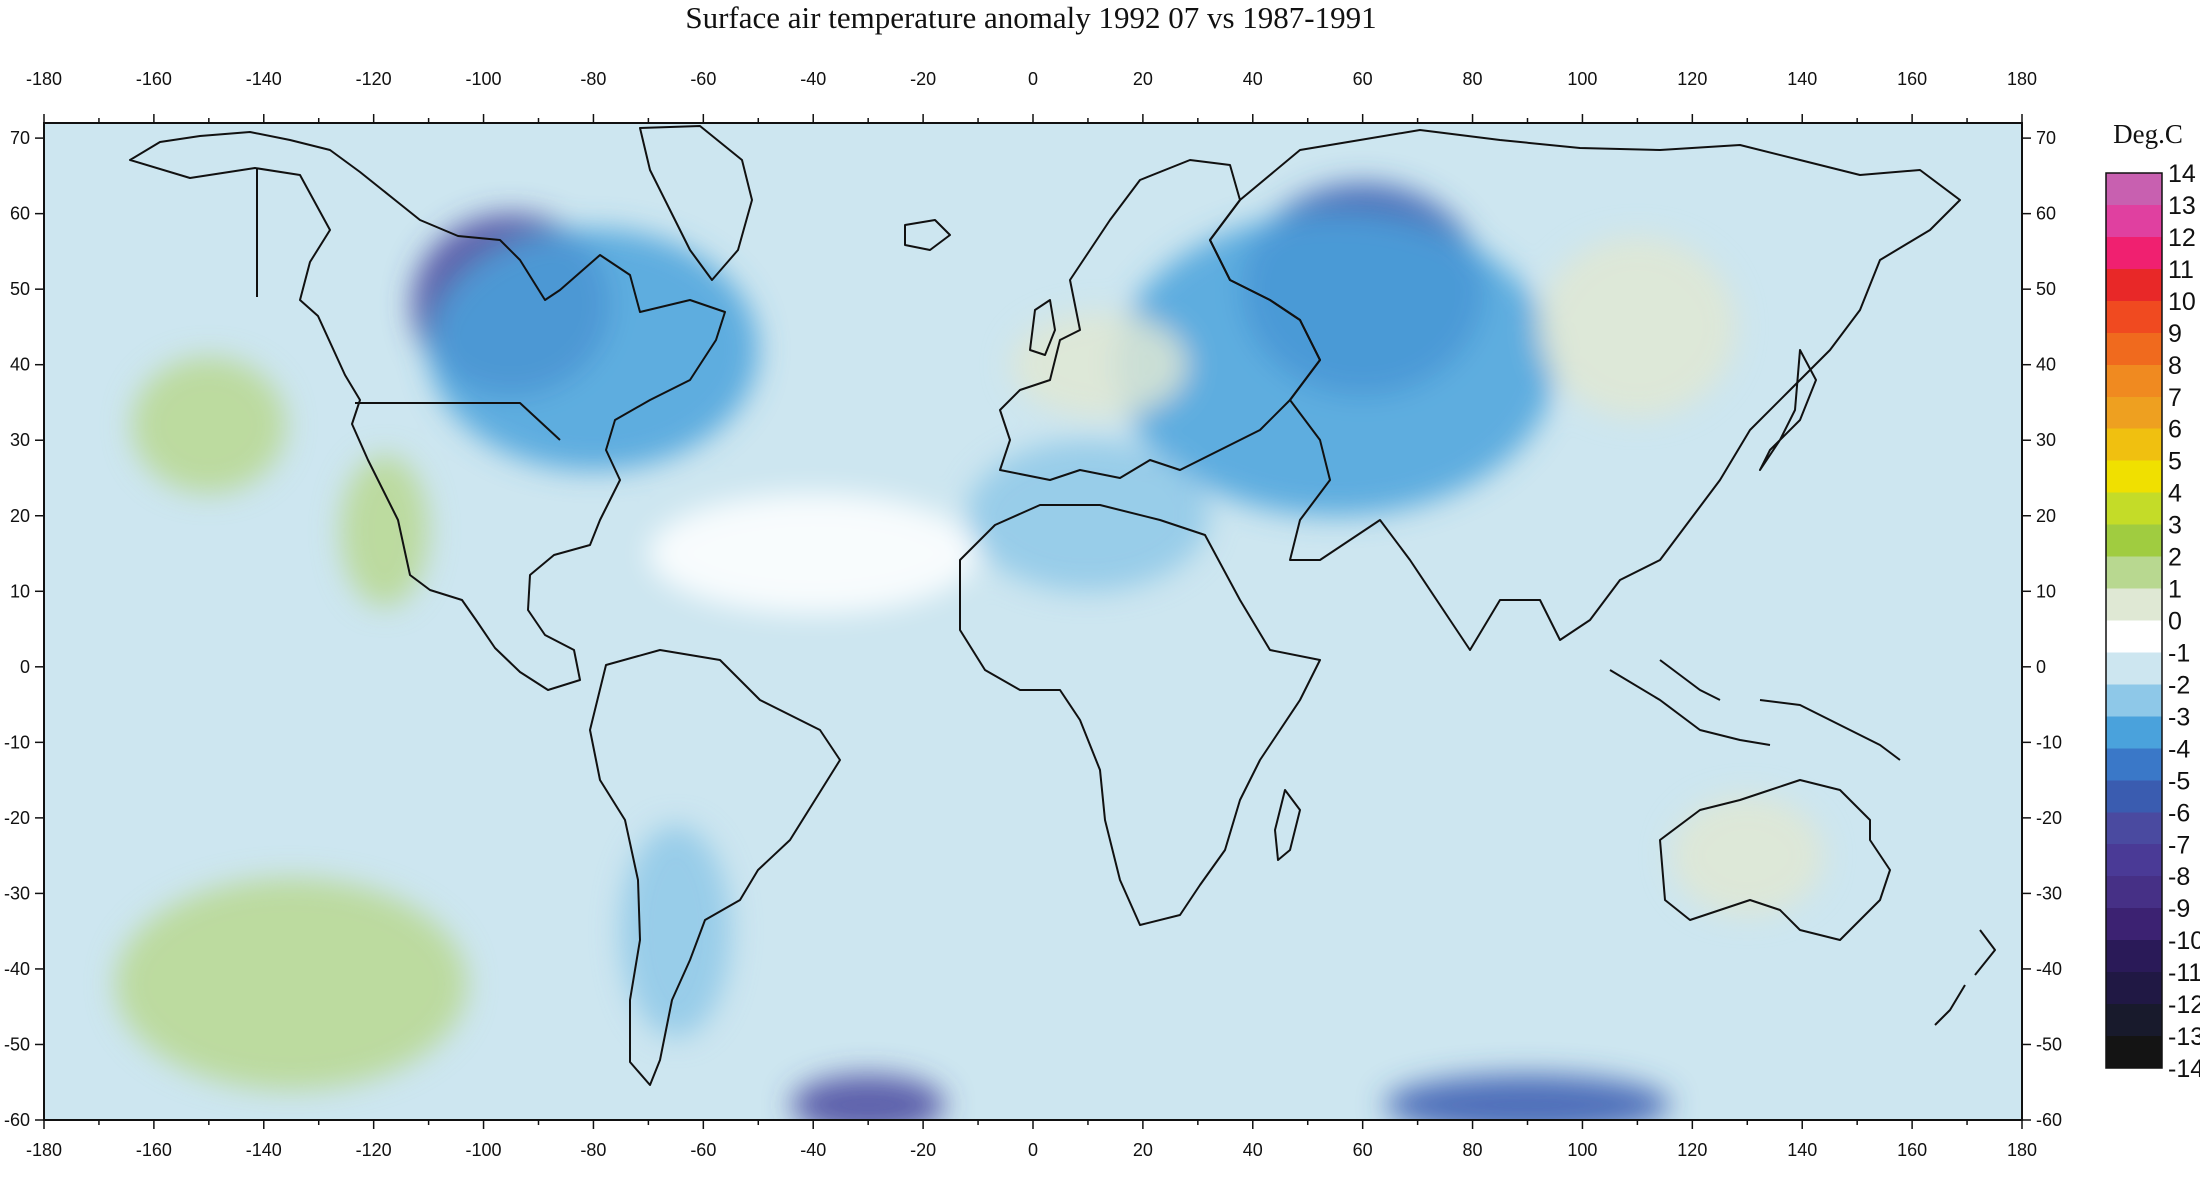 The image size is (2200, 1177). What do you see at coordinates (2046, 440) in the screenshot?
I see `y-tick-label-right: 30` at bounding box center [2046, 440].